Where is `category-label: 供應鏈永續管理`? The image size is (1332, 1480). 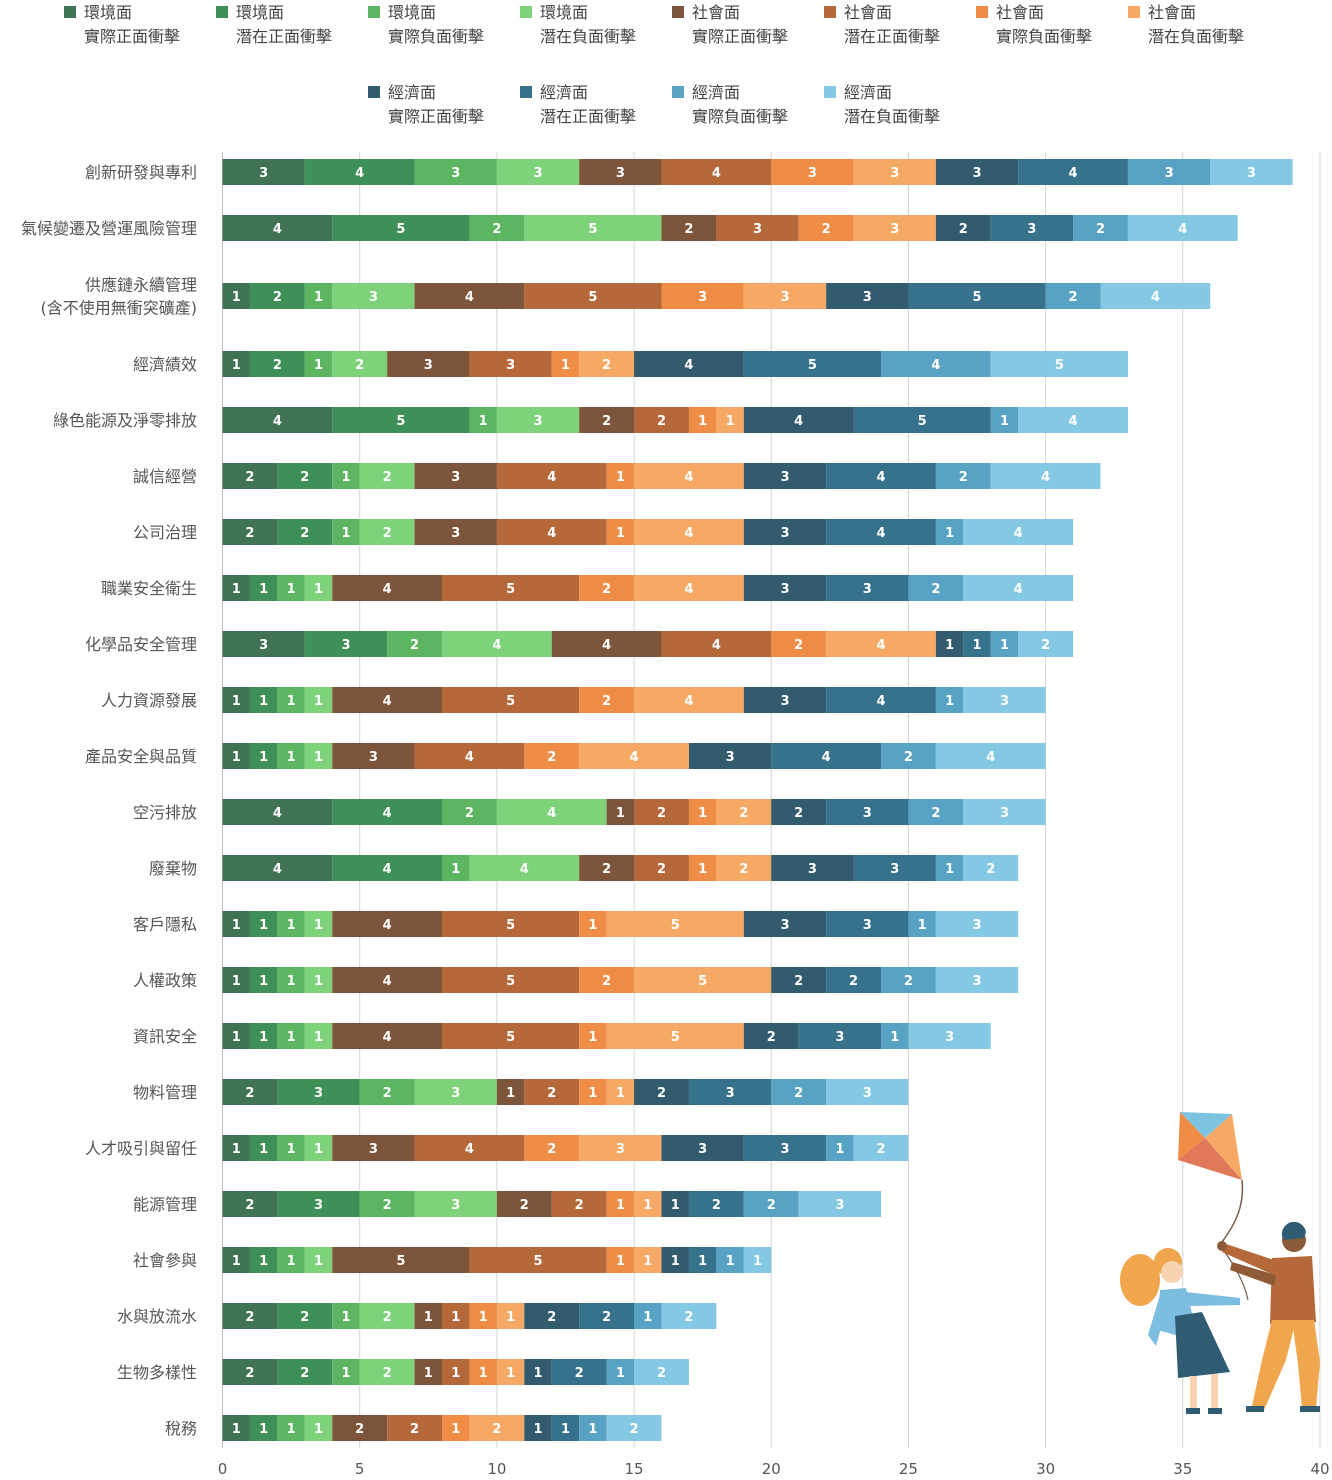
category-label: 供應鏈永續管理 is located at coordinates (141, 285).